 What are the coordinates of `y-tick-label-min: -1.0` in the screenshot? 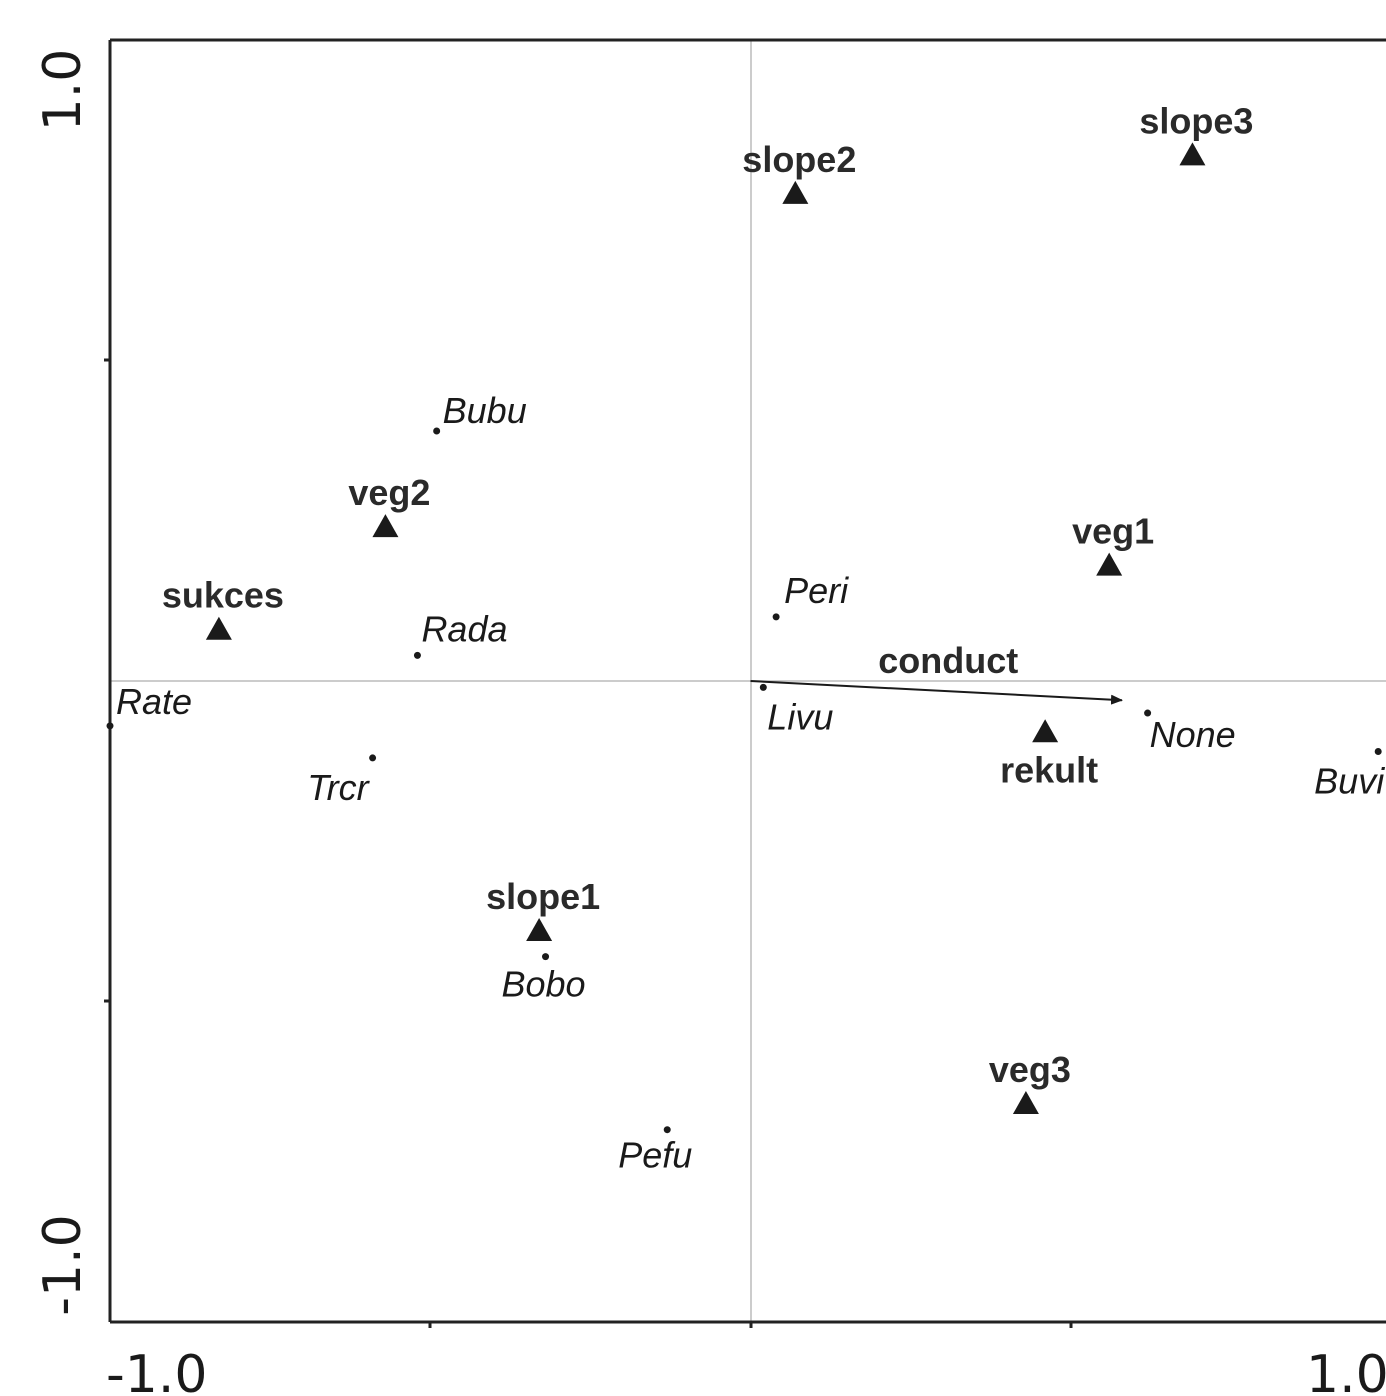 It's located at (63, 1264).